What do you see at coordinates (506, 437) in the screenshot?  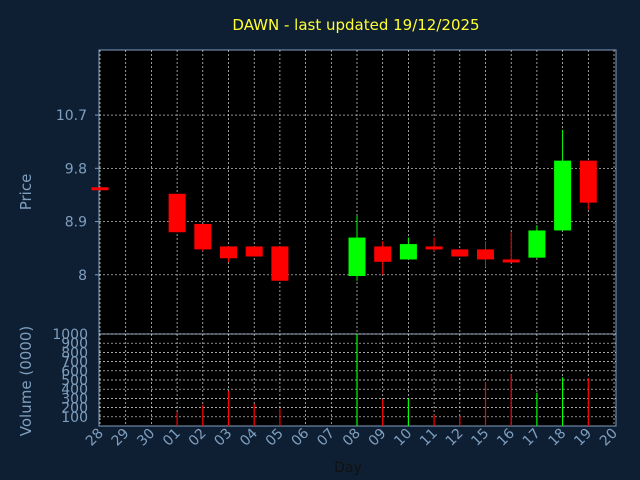 I see `x-tick-label: 16` at bounding box center [506, 437].